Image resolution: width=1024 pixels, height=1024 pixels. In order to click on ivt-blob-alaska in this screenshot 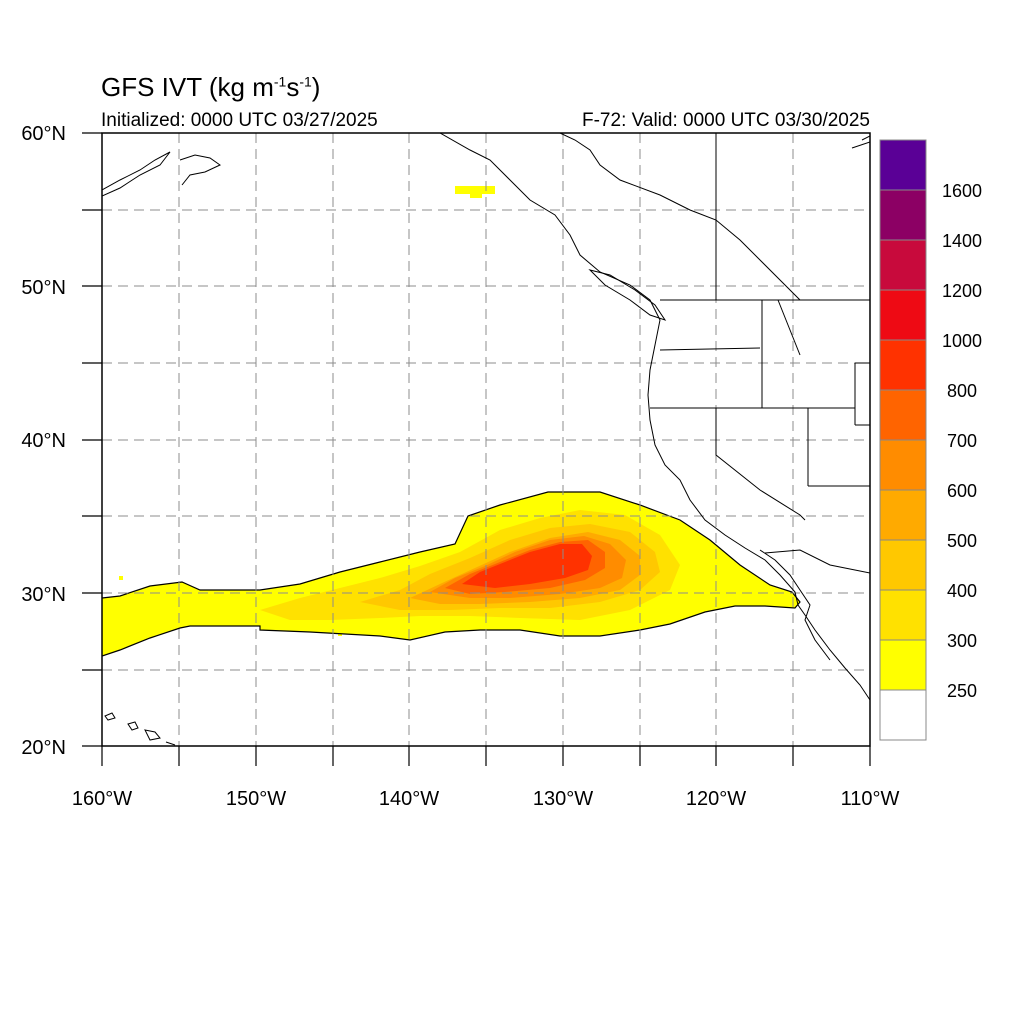, I will do `click(475, 190)`.